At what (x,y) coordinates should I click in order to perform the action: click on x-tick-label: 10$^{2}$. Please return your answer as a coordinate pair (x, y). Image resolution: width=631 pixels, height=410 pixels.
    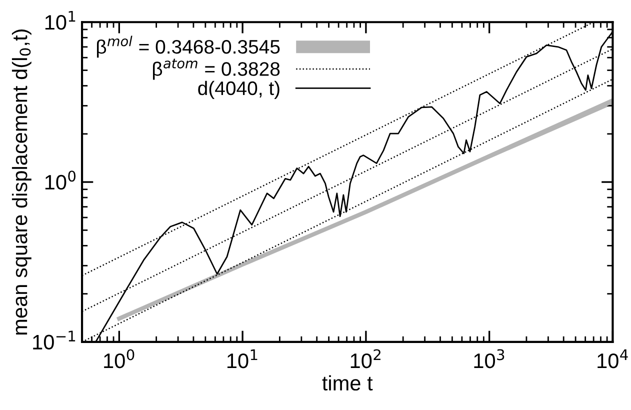
    Looking at the image, I should click on (365, 358).